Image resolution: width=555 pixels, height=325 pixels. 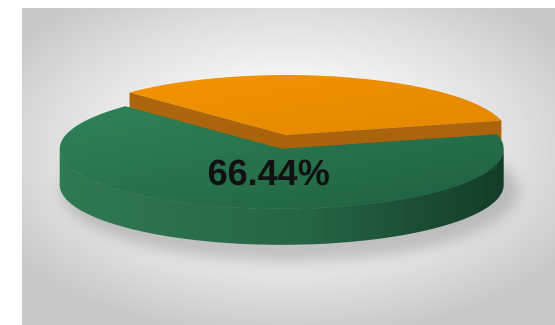 What do you see at coordinates (269, 172) in the screenshot?
I see `slice-data-label: 66.44%` at bounding box center [269, 172].